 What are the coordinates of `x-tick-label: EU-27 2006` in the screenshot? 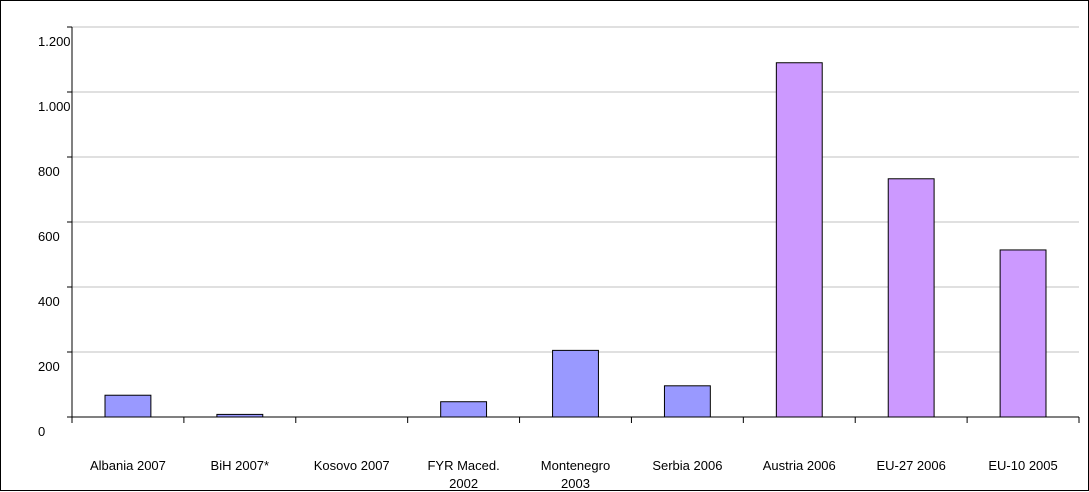 It's located at (910, 465).